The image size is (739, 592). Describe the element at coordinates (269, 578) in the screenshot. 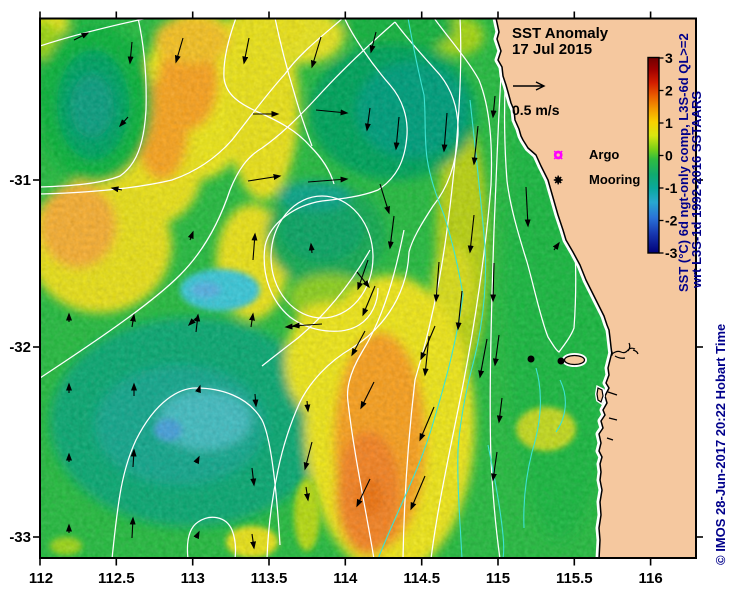

I see `svg-text: 113.5` at that location.